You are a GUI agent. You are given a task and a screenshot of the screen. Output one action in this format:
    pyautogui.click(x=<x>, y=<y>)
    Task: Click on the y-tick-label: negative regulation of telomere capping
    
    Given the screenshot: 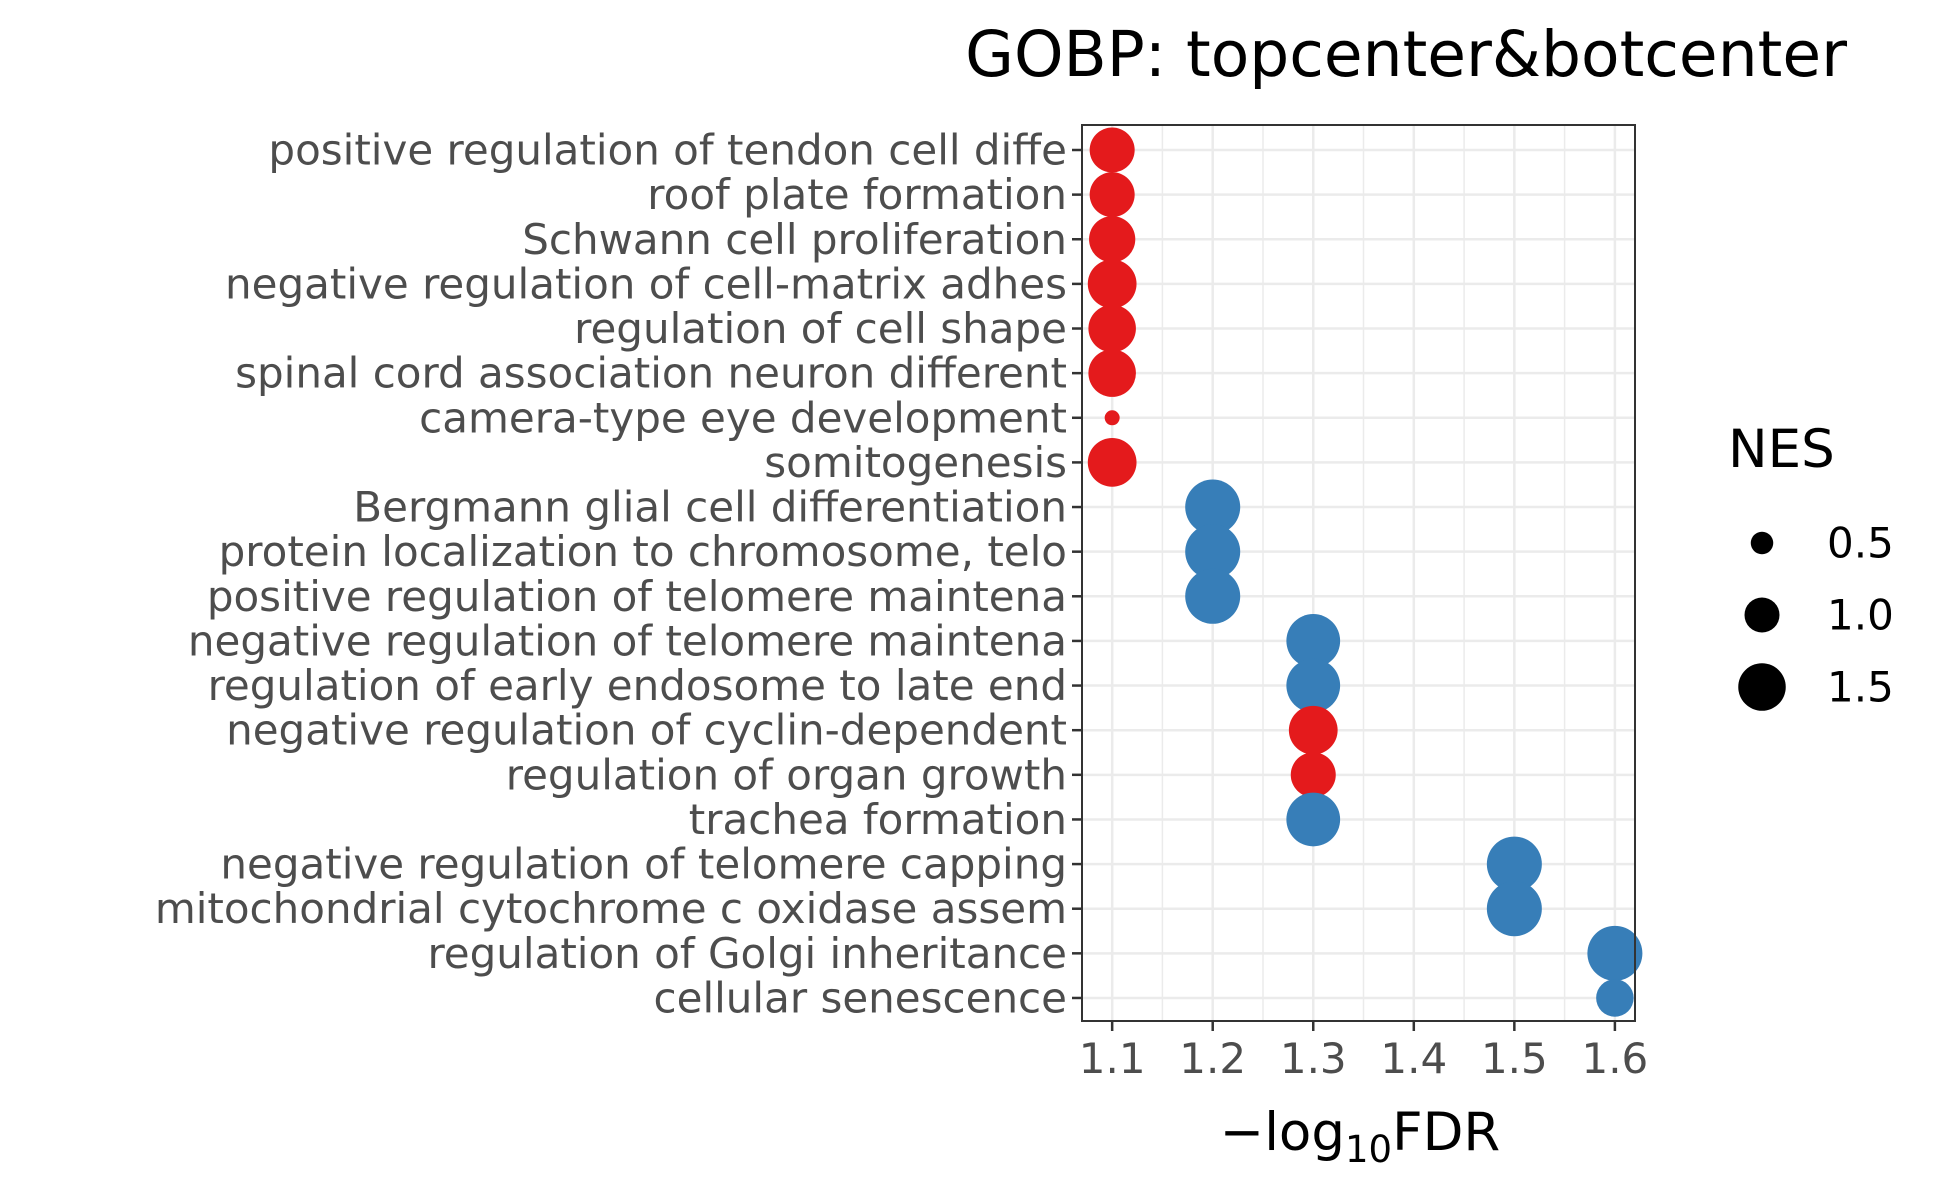 What is the action you would take?
    pyautogui.click(x=643, y=864)
    